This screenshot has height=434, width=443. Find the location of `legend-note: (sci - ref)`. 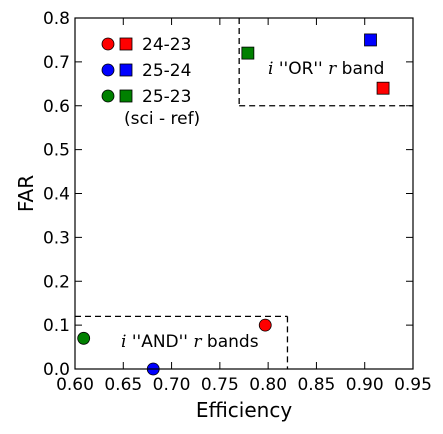

legend-note: (sci - ref) is located at coordinates (162, 119).